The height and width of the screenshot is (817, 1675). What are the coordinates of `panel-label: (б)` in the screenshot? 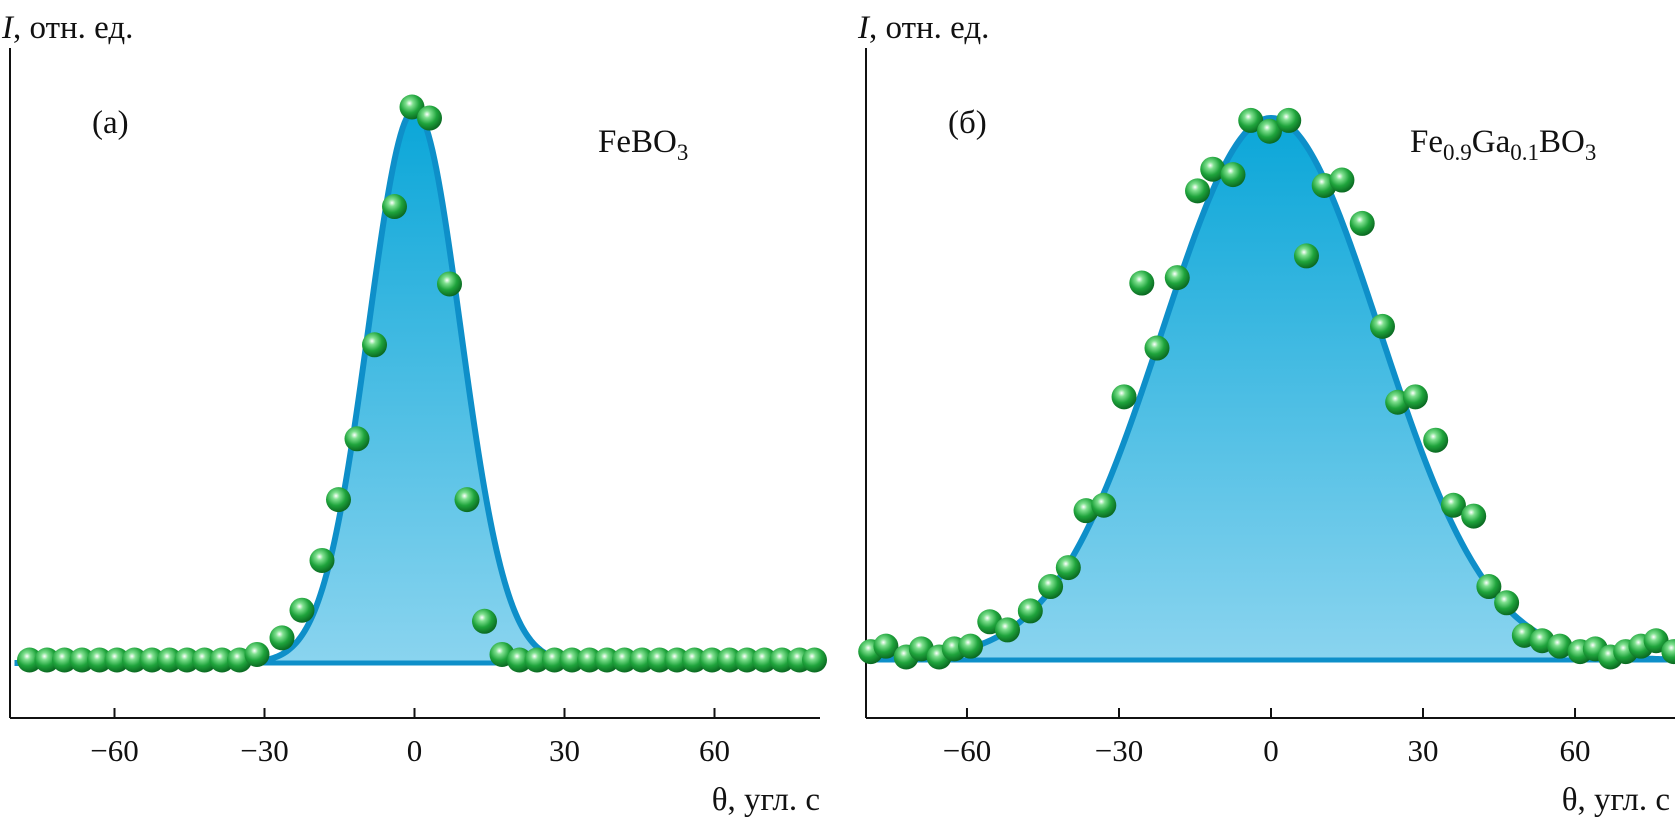 It's located at (967, 123).